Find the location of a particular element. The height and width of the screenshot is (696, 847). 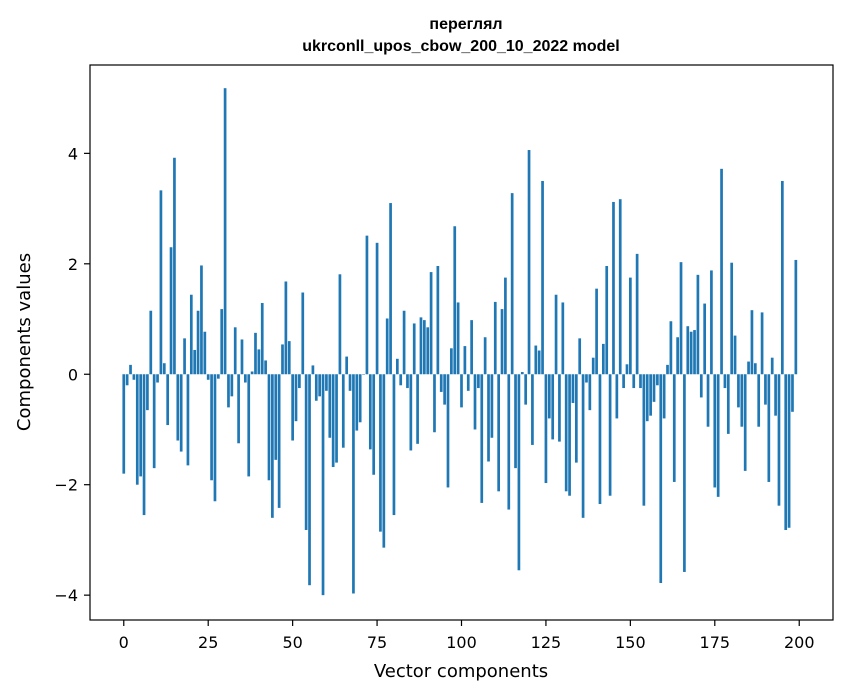

x-tick-label: 75 is located at coordinates (377, 642).